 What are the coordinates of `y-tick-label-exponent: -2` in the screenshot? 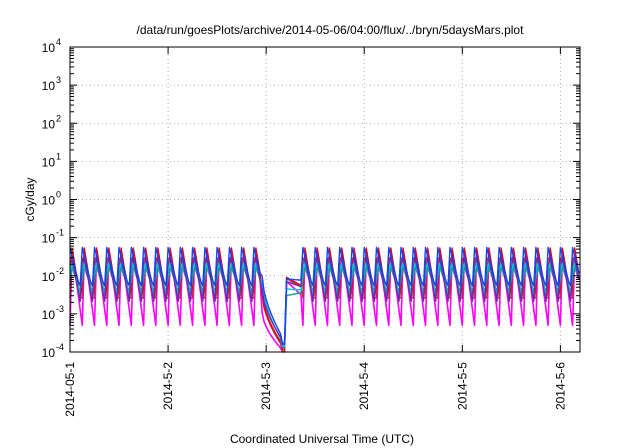 It's located at (60, 271).